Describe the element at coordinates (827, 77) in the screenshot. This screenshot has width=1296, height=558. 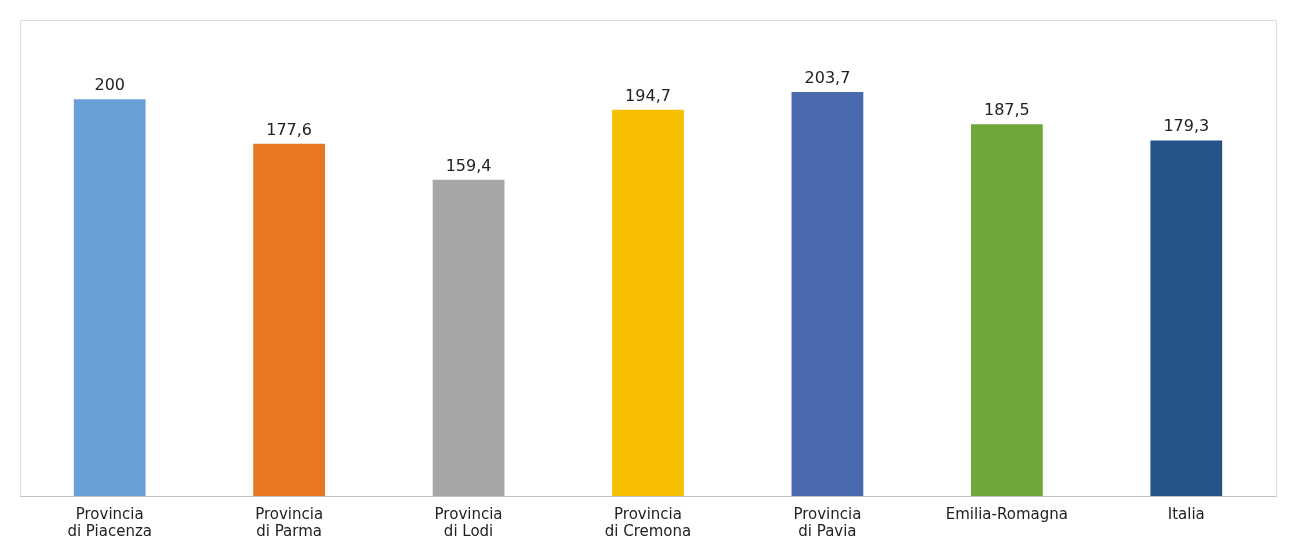
I see `data-label: 203,7` at that location.